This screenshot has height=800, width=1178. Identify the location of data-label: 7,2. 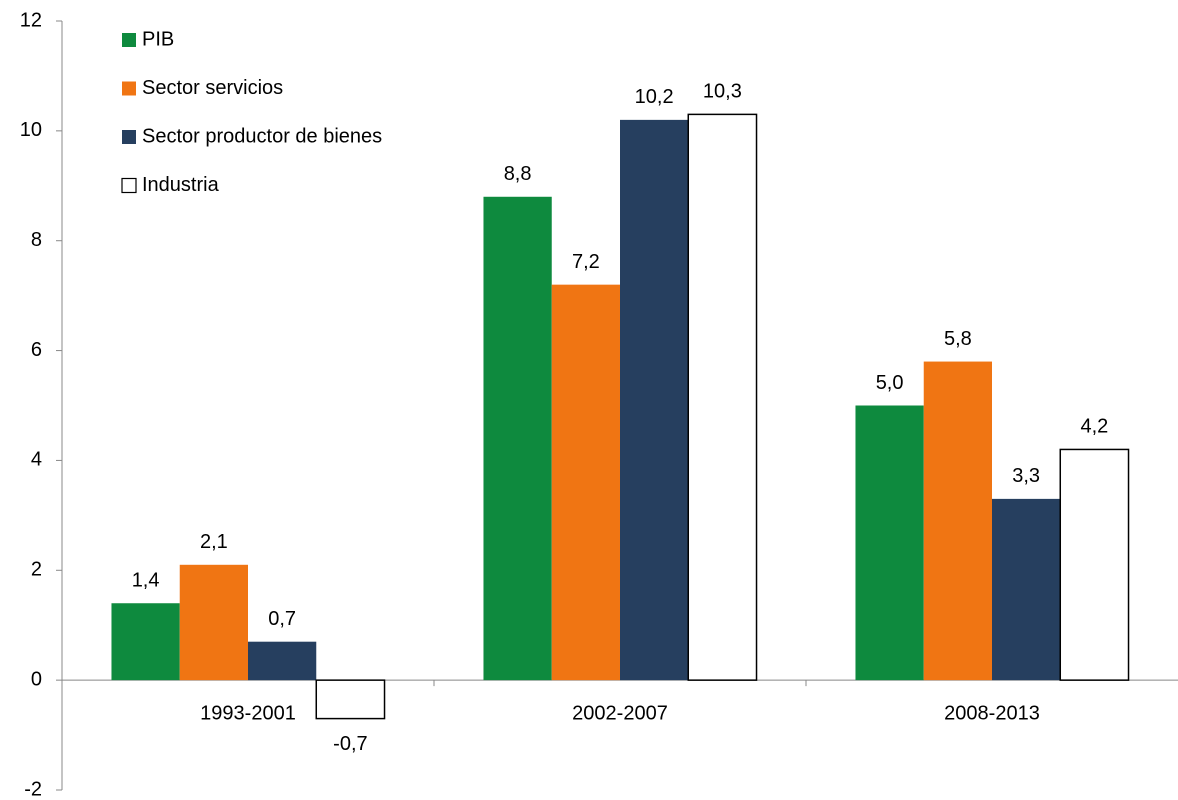
(586, 262).